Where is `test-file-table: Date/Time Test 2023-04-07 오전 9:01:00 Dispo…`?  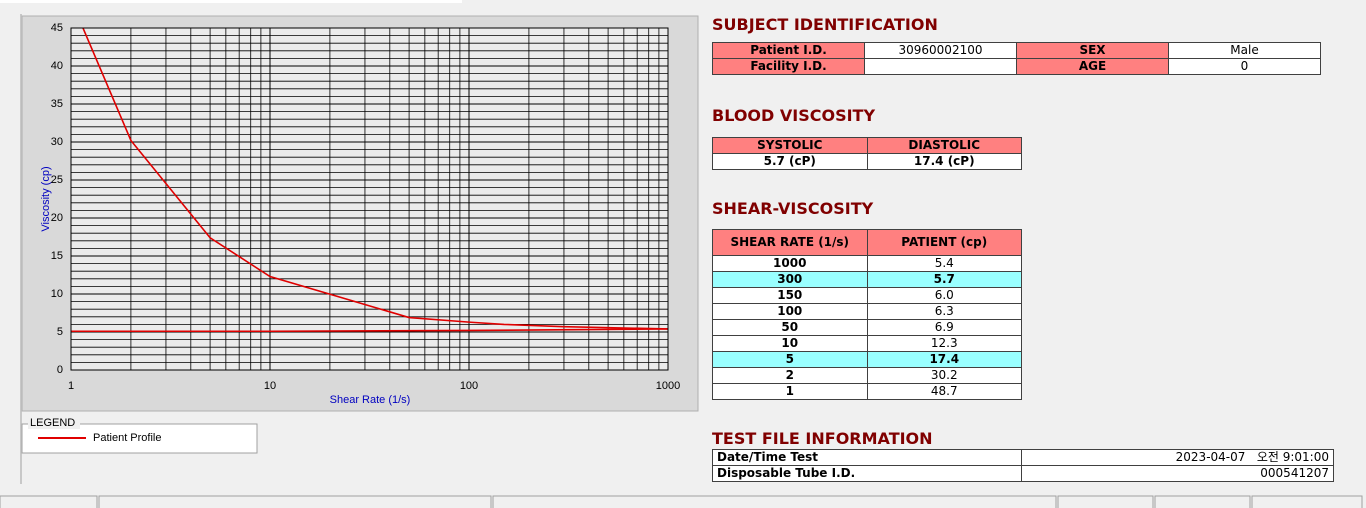
test-file-table: Date/Time Test 2023-04-07 오전 9:01:00 Dispo… is located at coordinates (1023, 465).